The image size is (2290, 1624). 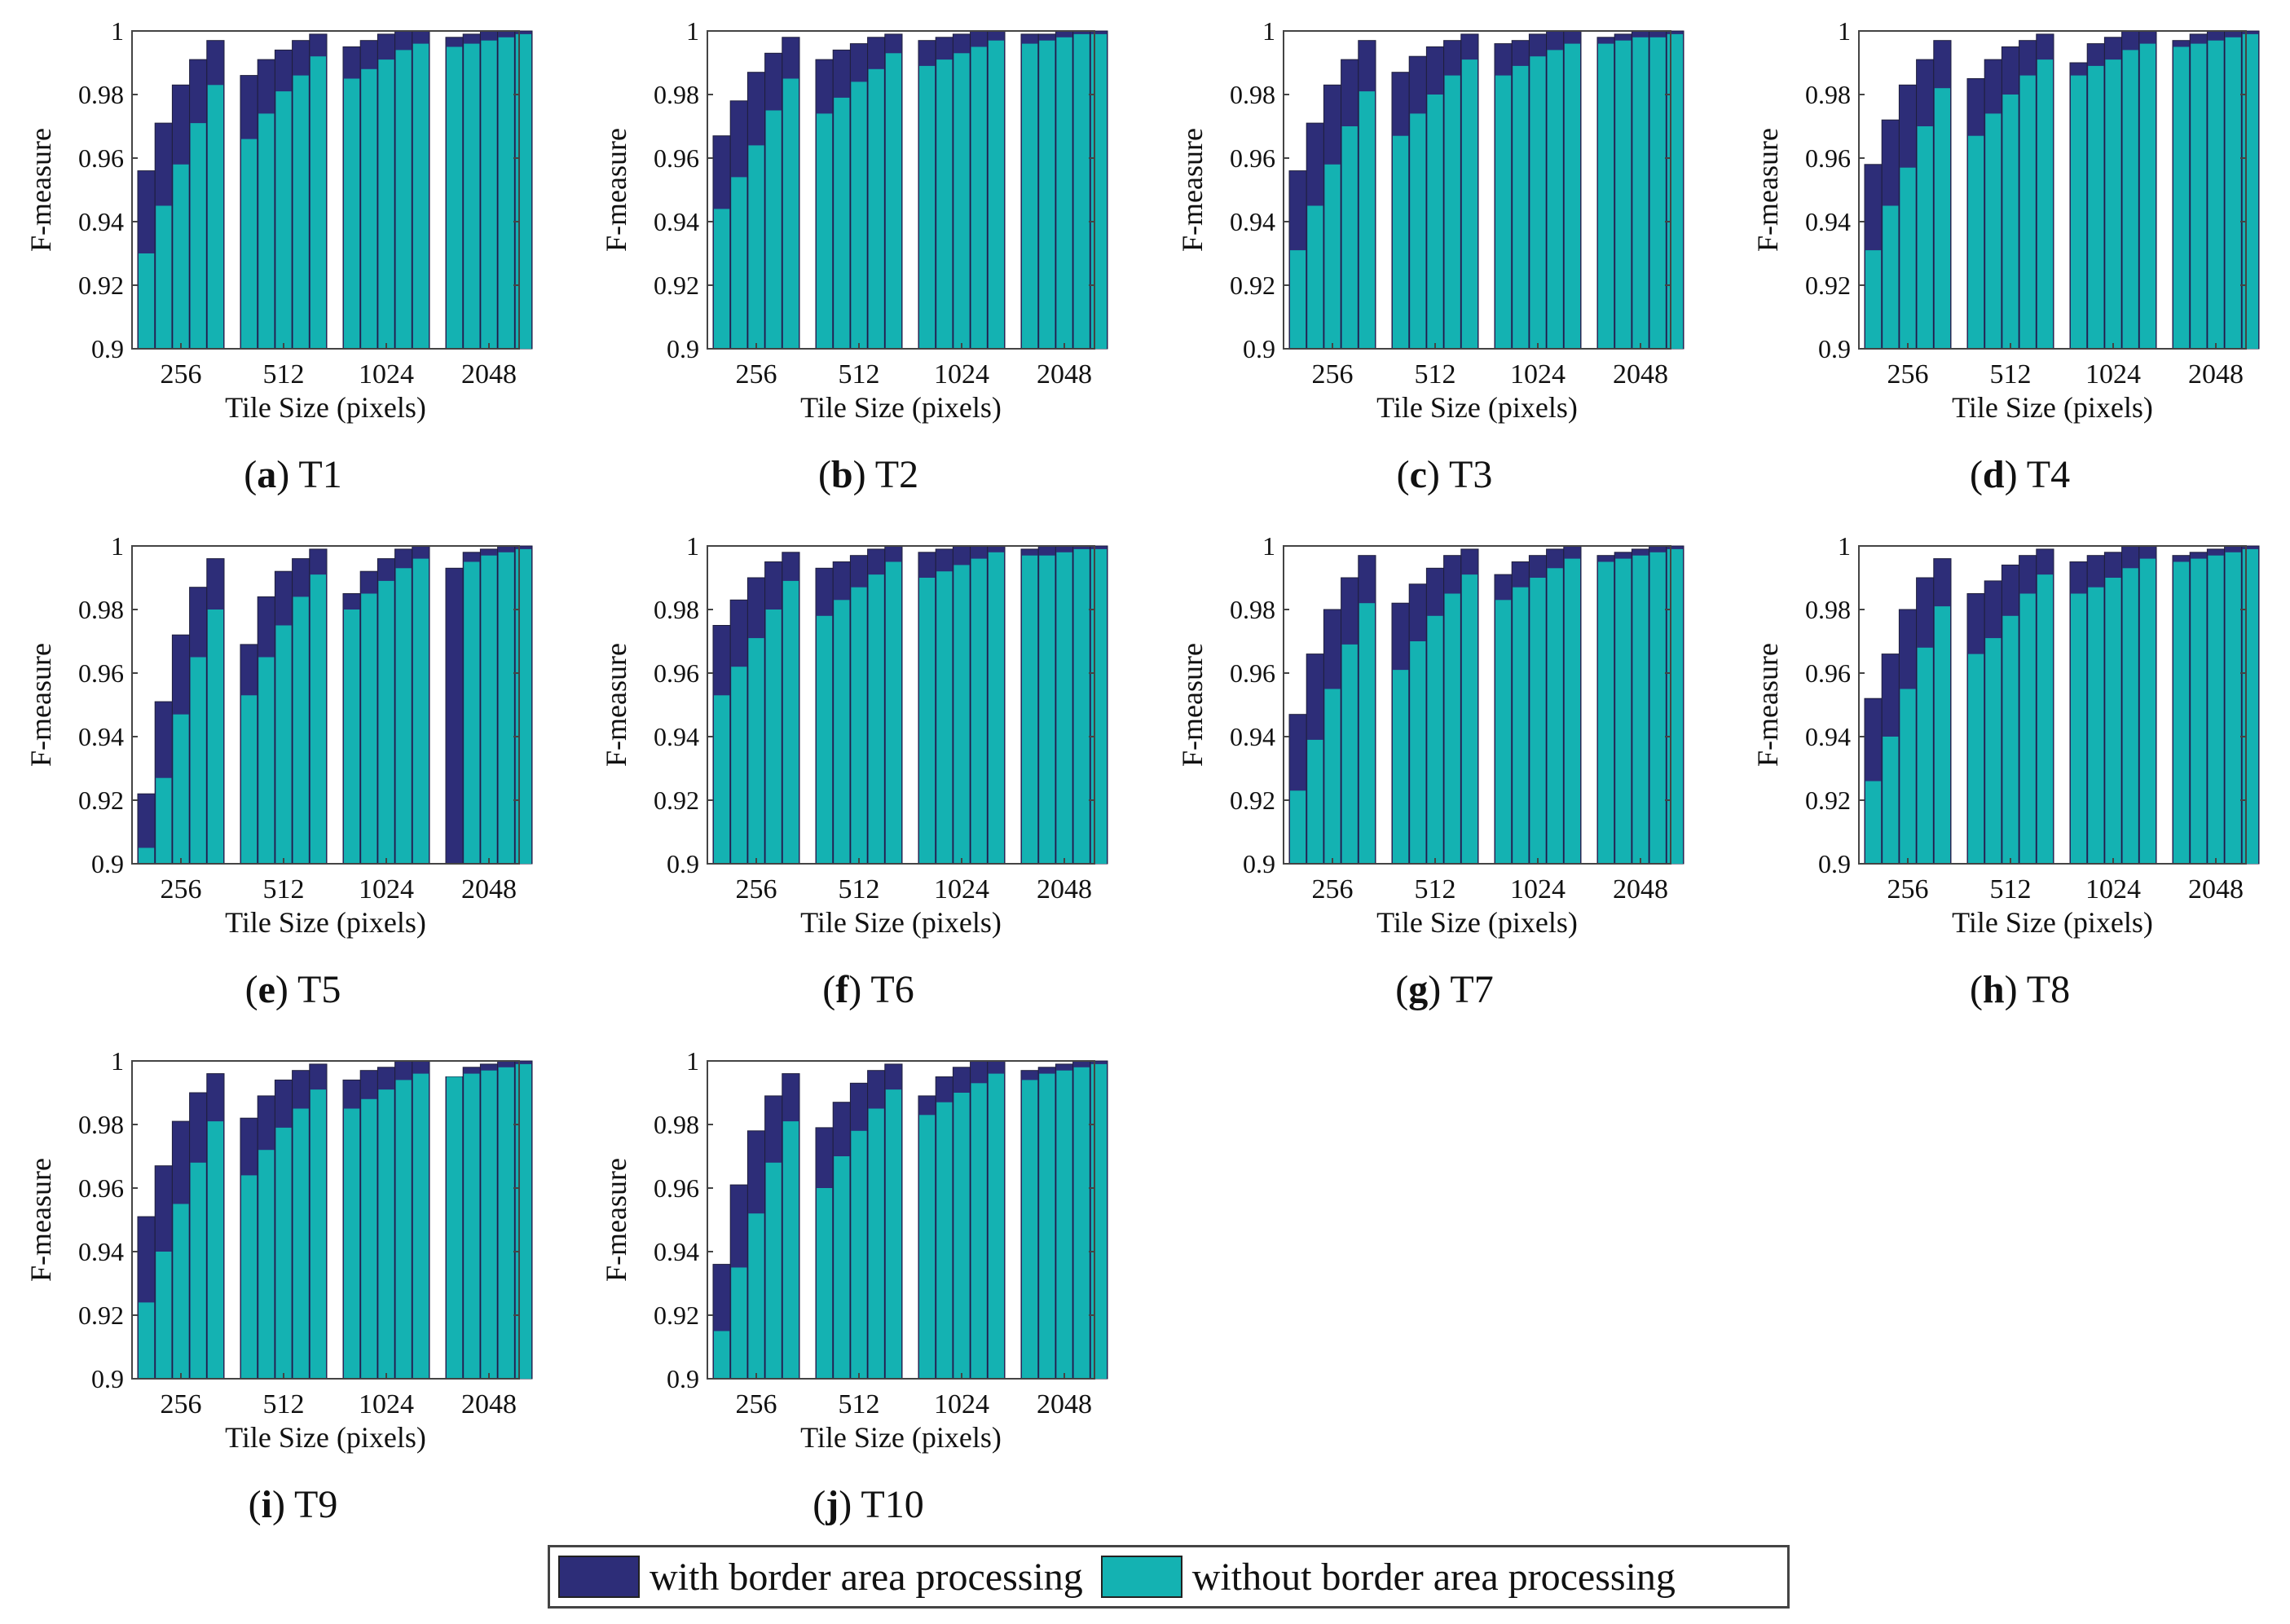 I want to click on plot-frame, so click(x=901, y=705).